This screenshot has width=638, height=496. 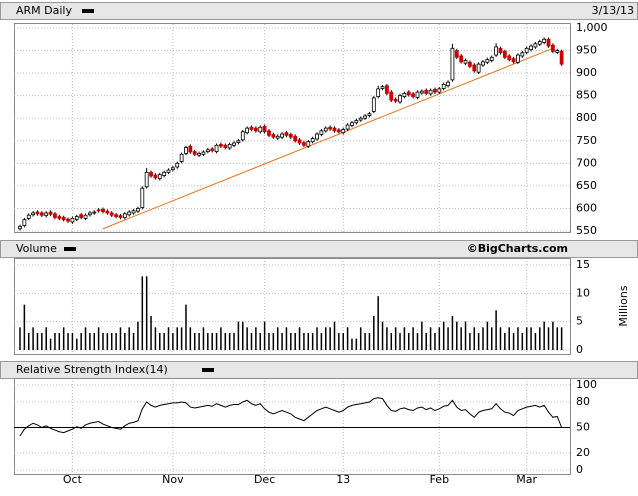 What do you see at coordinates (583, 292) in the screenshot?
I see `y-tick-label: 10` at bounding box center [583, 292].